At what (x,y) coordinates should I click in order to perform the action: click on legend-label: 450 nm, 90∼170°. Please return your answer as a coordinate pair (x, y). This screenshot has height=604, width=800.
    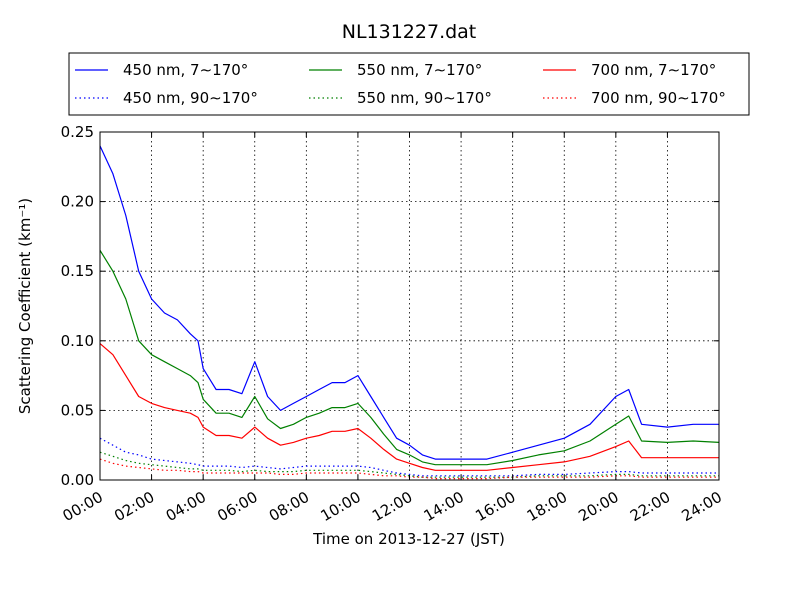
    Looking at the image, I should click on (190, 98).